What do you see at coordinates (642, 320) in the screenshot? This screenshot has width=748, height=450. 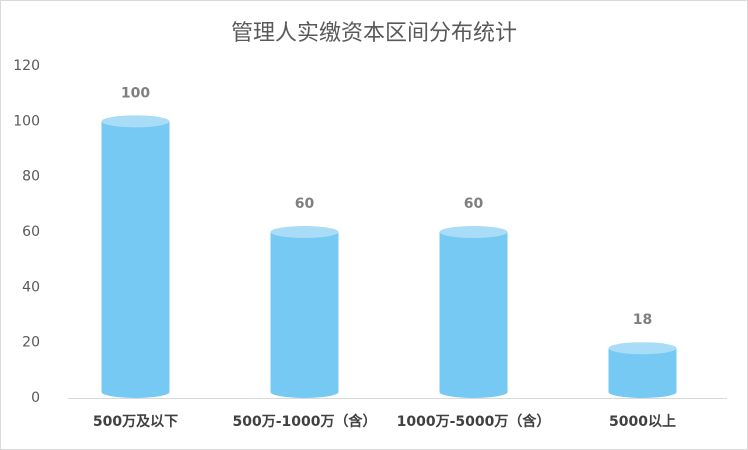 I see `data-label: 18` at bounding box center [642, 320].